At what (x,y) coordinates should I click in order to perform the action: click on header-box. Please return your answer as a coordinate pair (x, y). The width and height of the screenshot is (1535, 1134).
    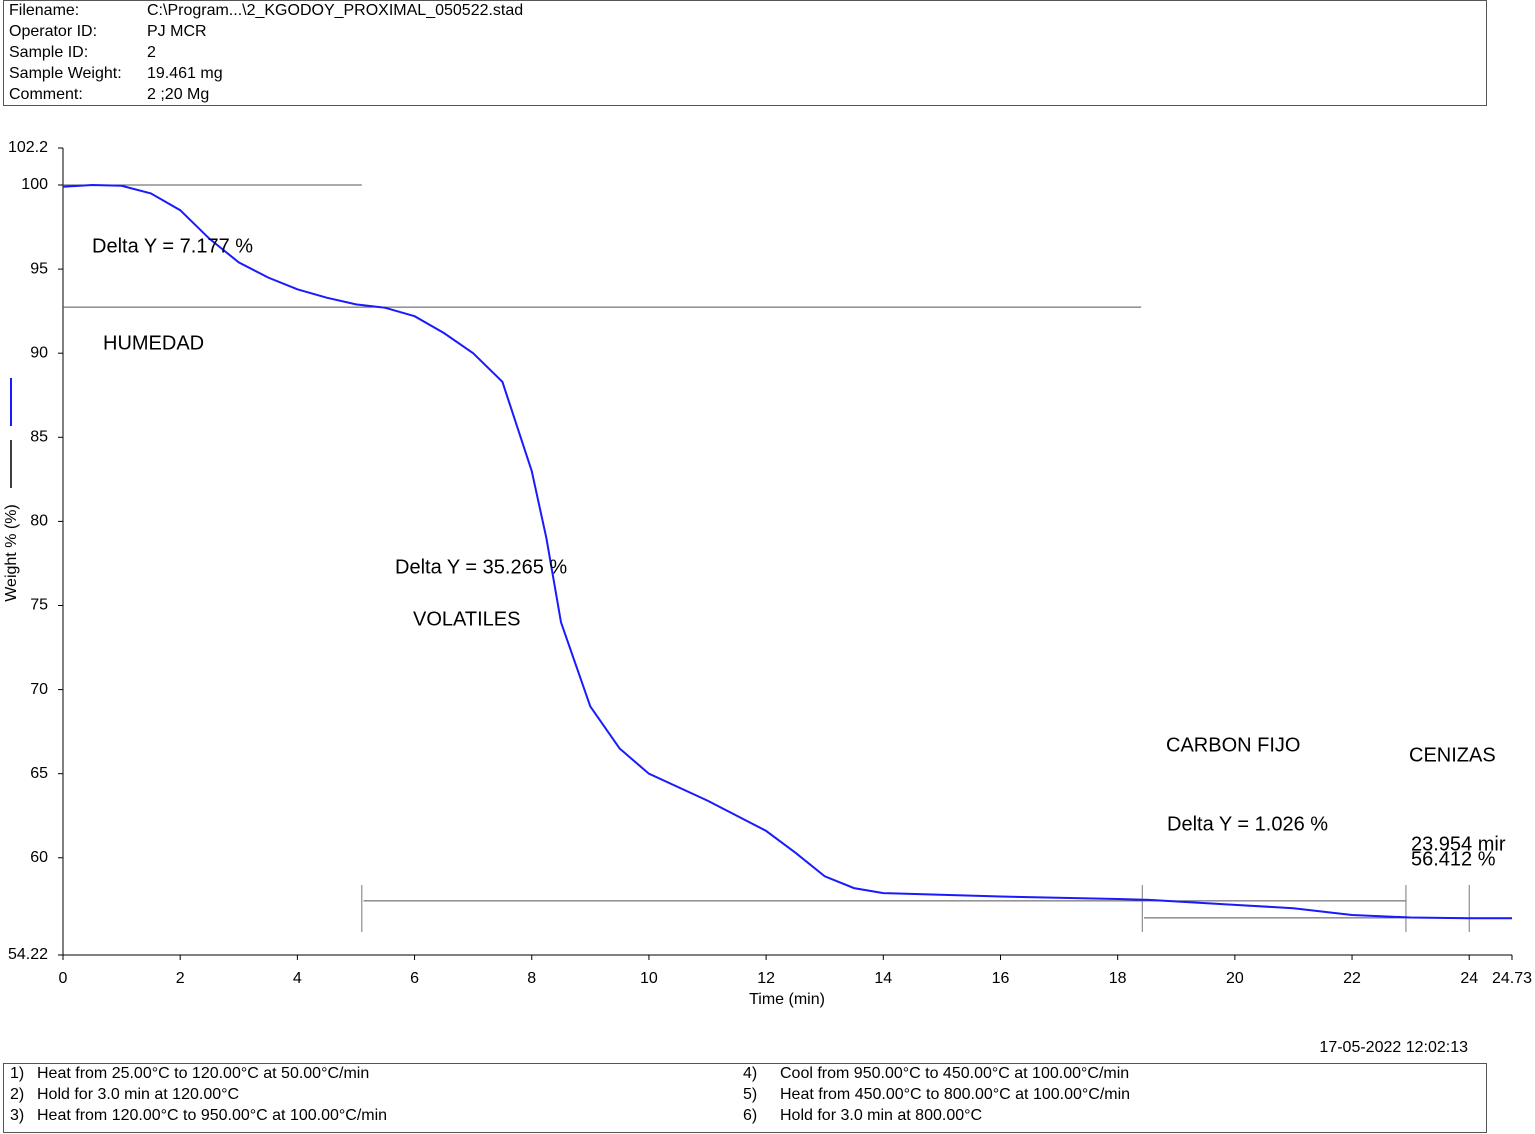
    Looking at the image, I should click on (745, 53).